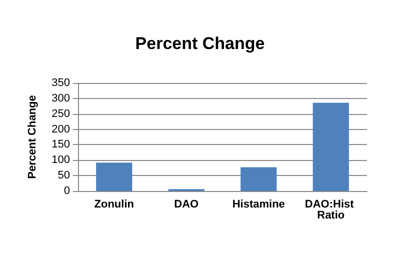  Describe the element at coordinates (61, 144) in the screenshot. I see `y-tick-label: 150` at that location.